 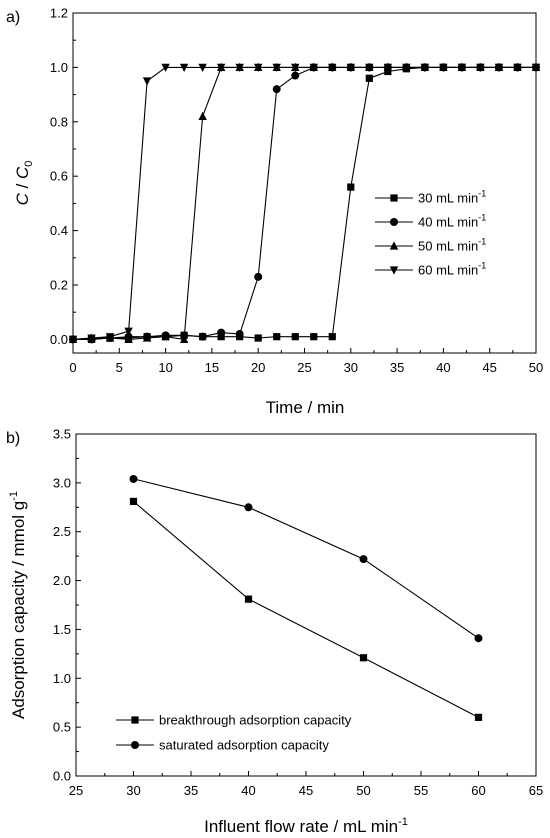 I want to click on x-axis-label-b-main: Influent flow rate / mL min, so click(x=301, y=826).